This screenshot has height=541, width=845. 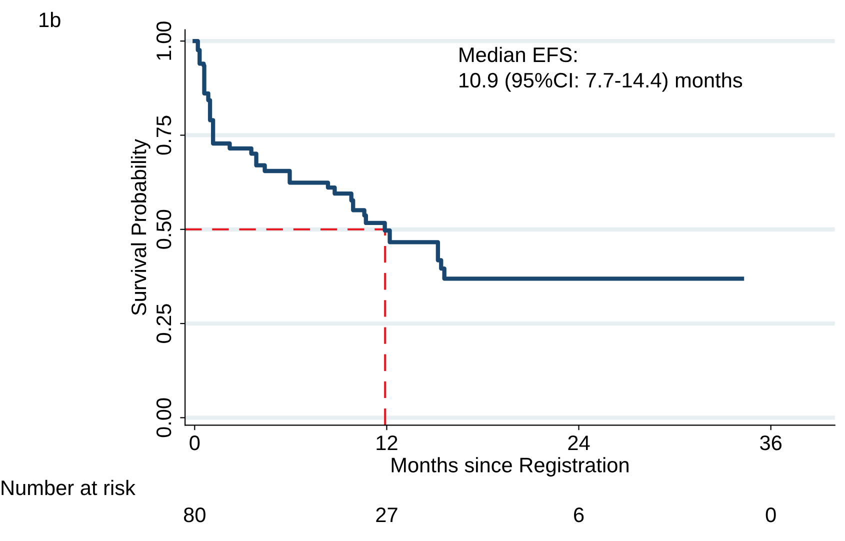 I want to click on text: 0, so click(x=771, y=514).